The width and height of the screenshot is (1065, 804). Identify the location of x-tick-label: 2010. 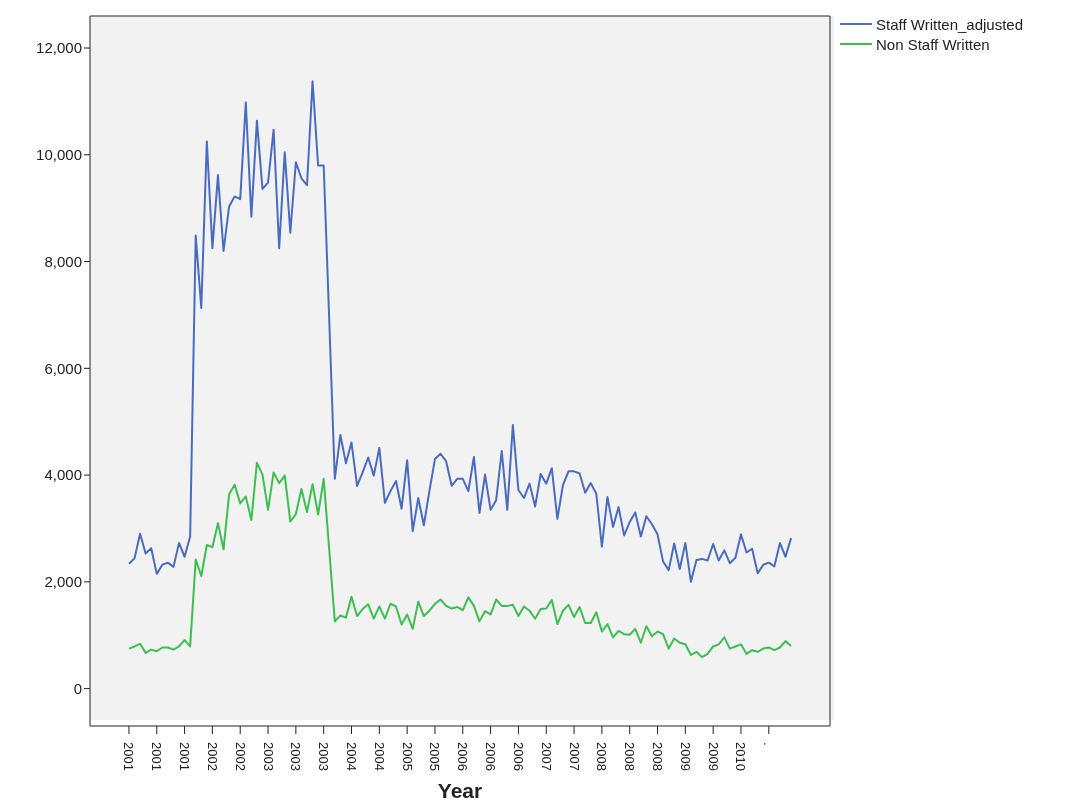
(741, 756).